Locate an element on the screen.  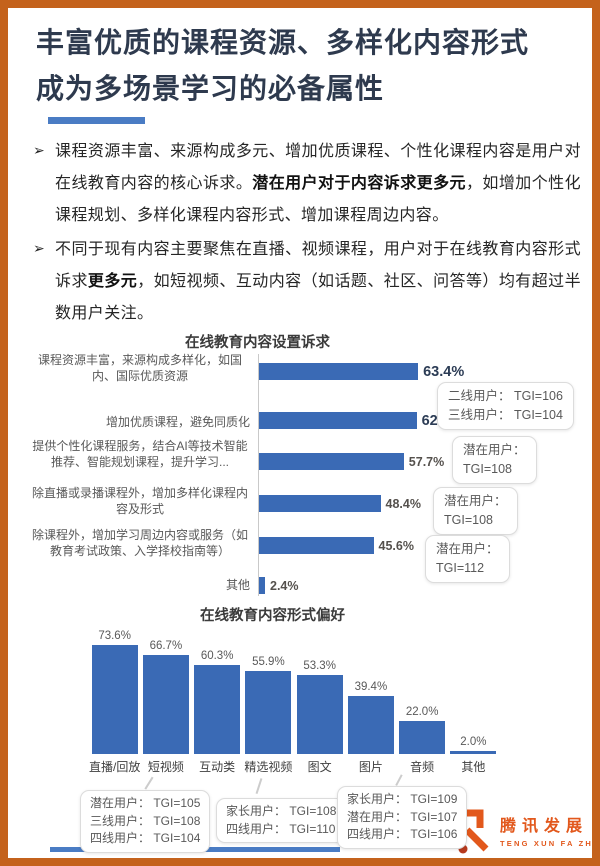
tgi-callout: 潜在用户： TGI=112 is located at coordinates (467, 559).